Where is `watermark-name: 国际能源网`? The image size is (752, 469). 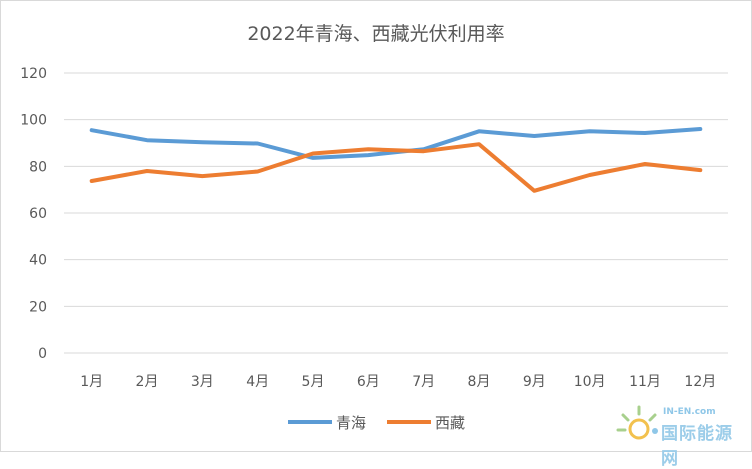 watermark-name: 国际能源网 is located at coordinates (703, 444).